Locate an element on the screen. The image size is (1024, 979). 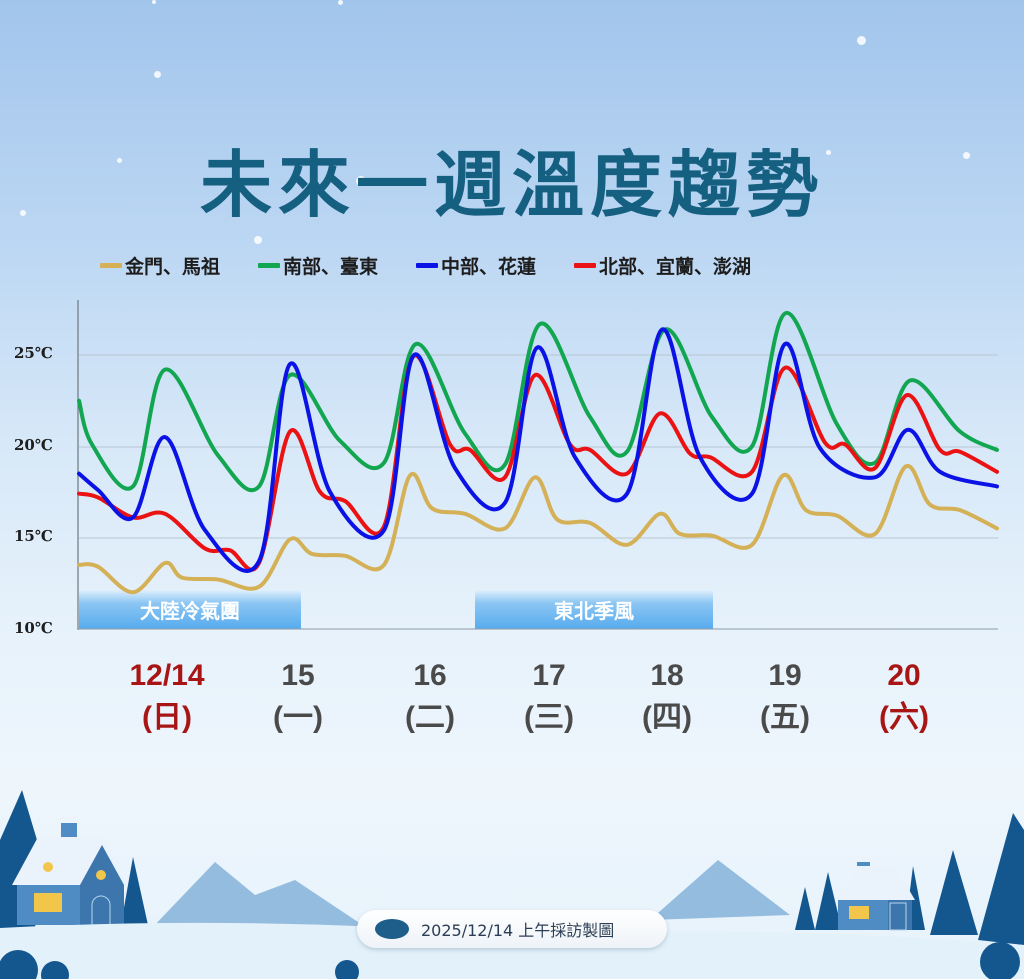
y-tick-10: 10℃ is located at coordinates (33, 628).